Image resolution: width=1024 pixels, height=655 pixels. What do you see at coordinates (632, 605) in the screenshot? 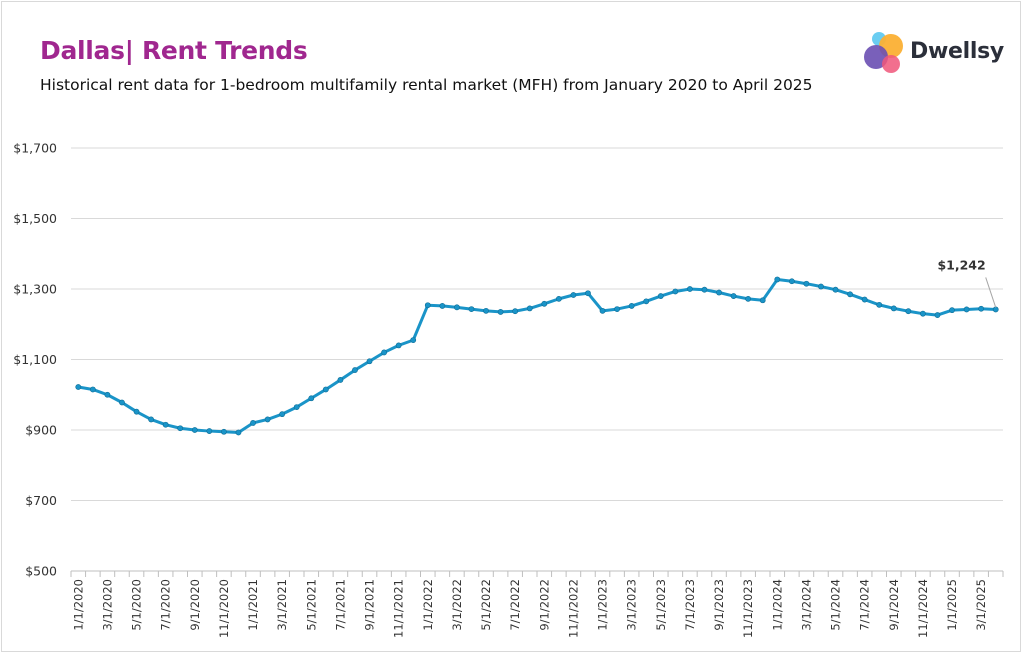
I see `x-tick-label: 3/1/2023` at bounding box center [632, 605].